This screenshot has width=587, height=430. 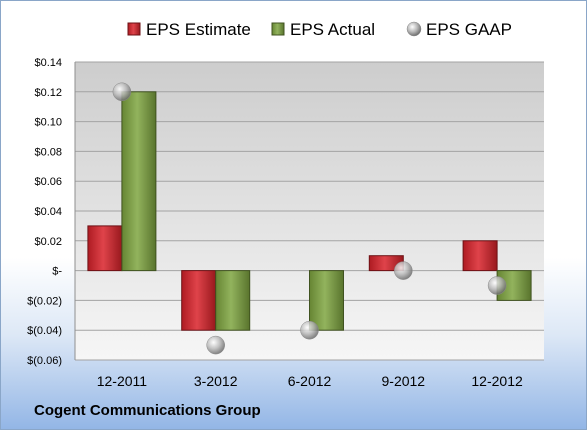 What do you see at coordinates (48, 212) in the screenshot?
I see `y-tick-label: $0.04` at bounding box center [48, 212].